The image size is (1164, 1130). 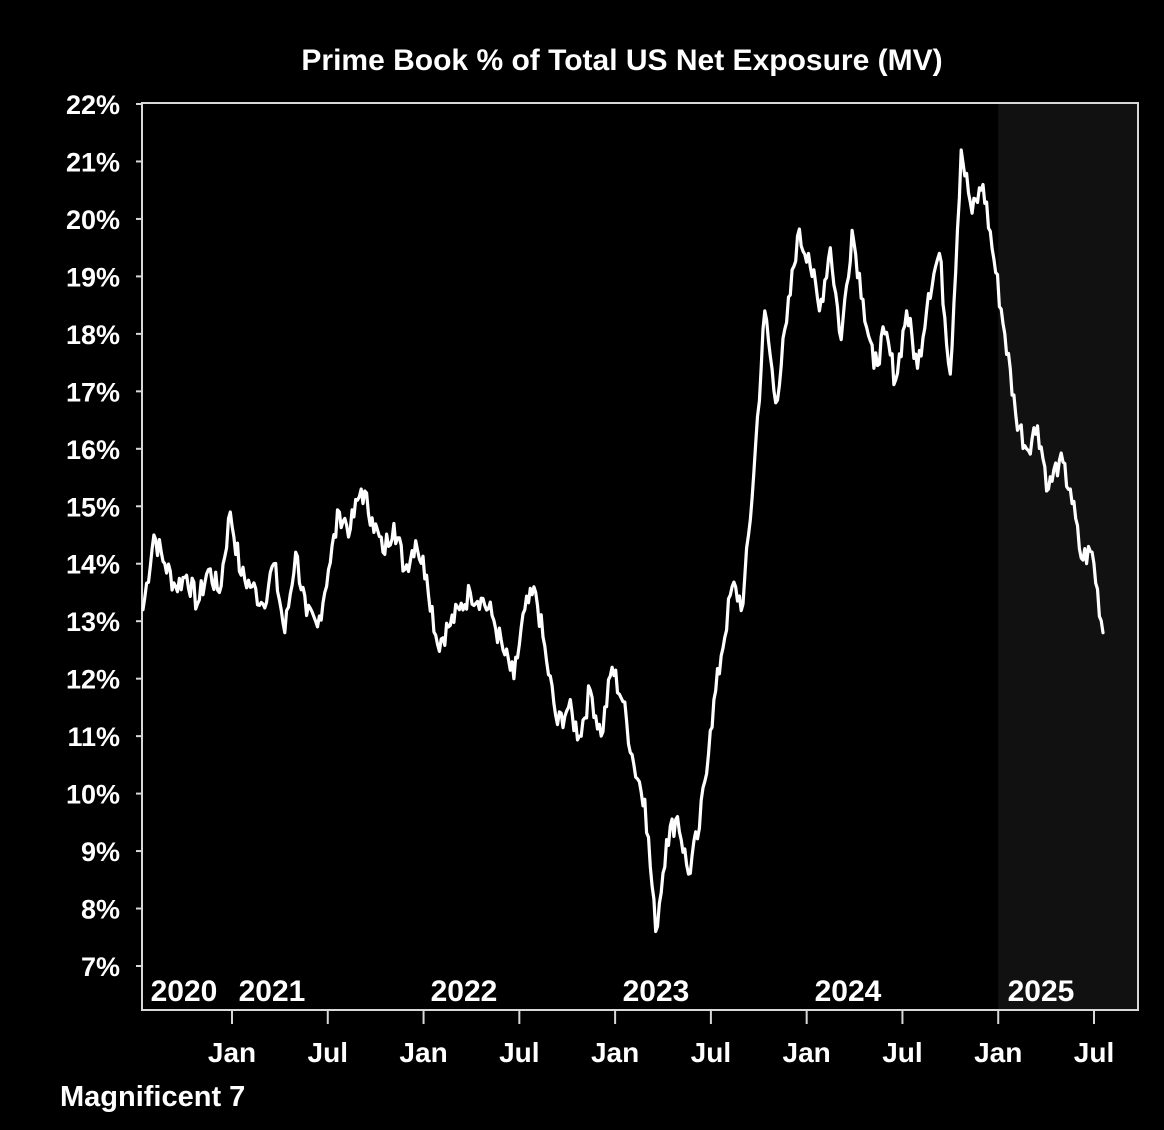 What do you see at coordinates (93, 450) in the screenshot?
I see `y-tick-label: 16%` at bounding box center [93, 450].